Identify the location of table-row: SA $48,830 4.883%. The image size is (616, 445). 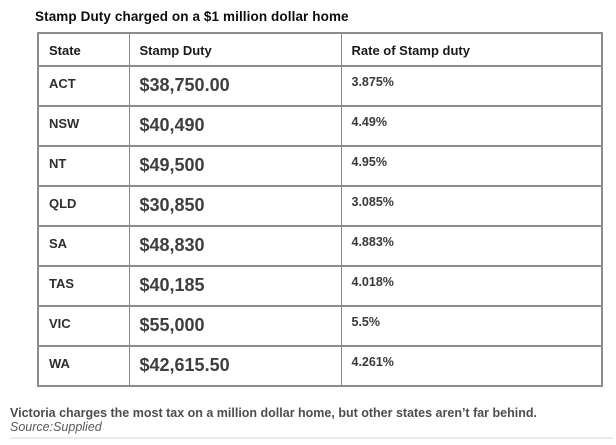
(320, 246).